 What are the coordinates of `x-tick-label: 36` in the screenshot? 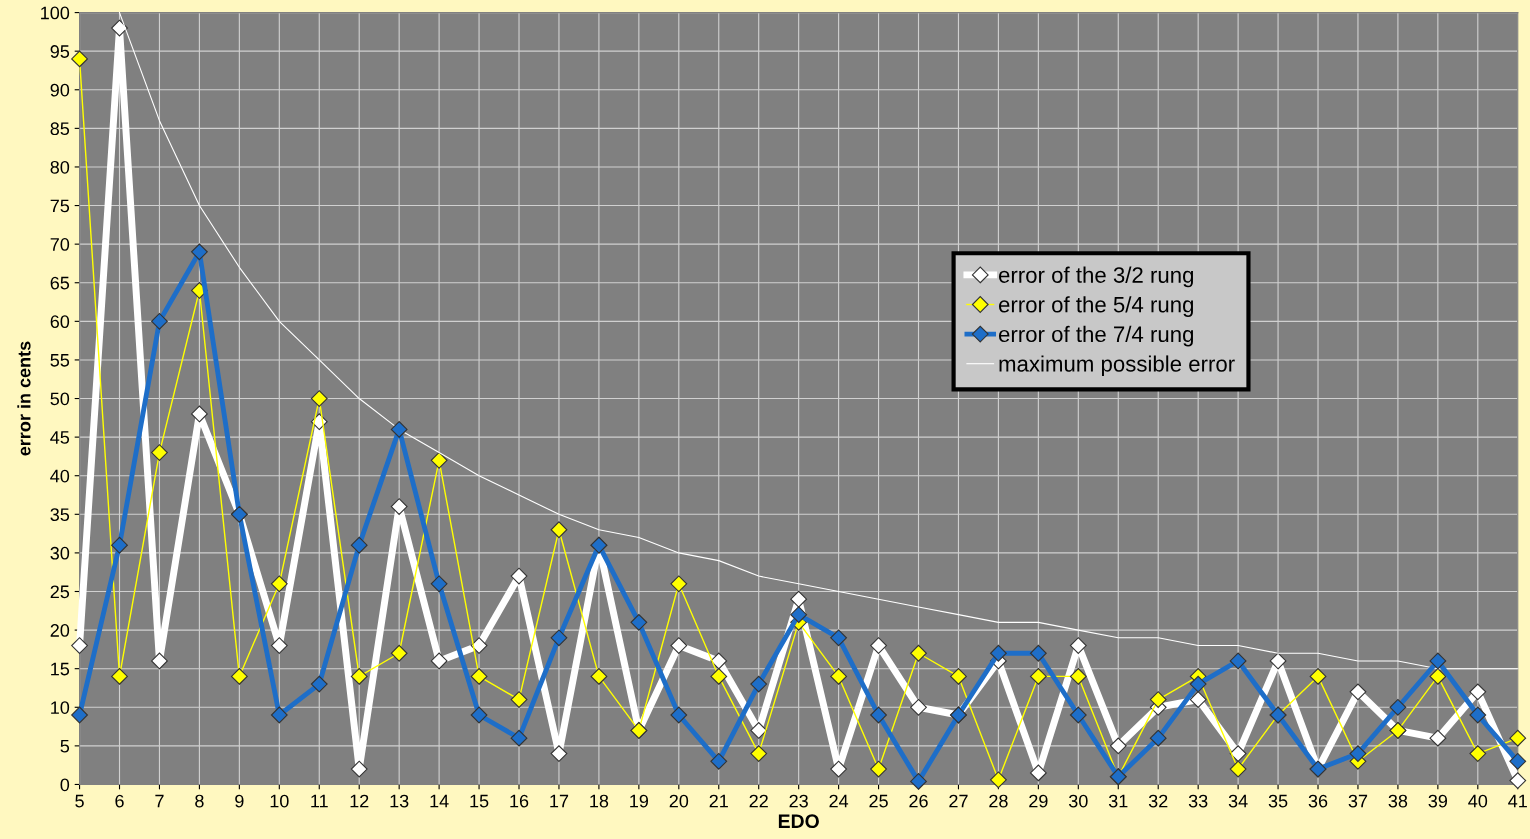 It's located at (1318, 801).